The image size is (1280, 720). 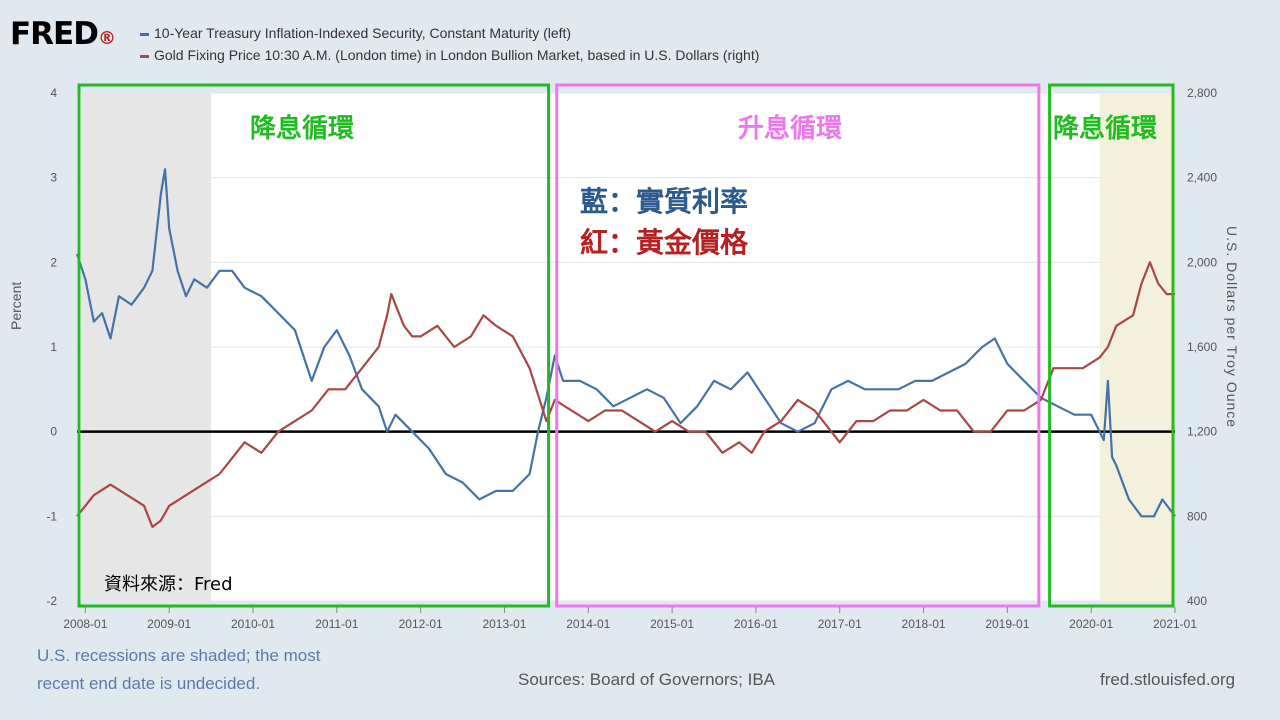 What do you see at coordinates (1091, 624) in the screenshot?
I see `x-tick-label: 2020-01` at bounding box center [1091, 624].